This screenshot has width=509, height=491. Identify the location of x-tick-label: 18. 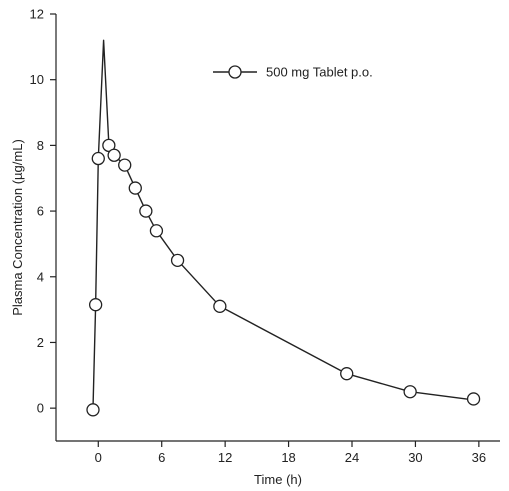
(288, 457).